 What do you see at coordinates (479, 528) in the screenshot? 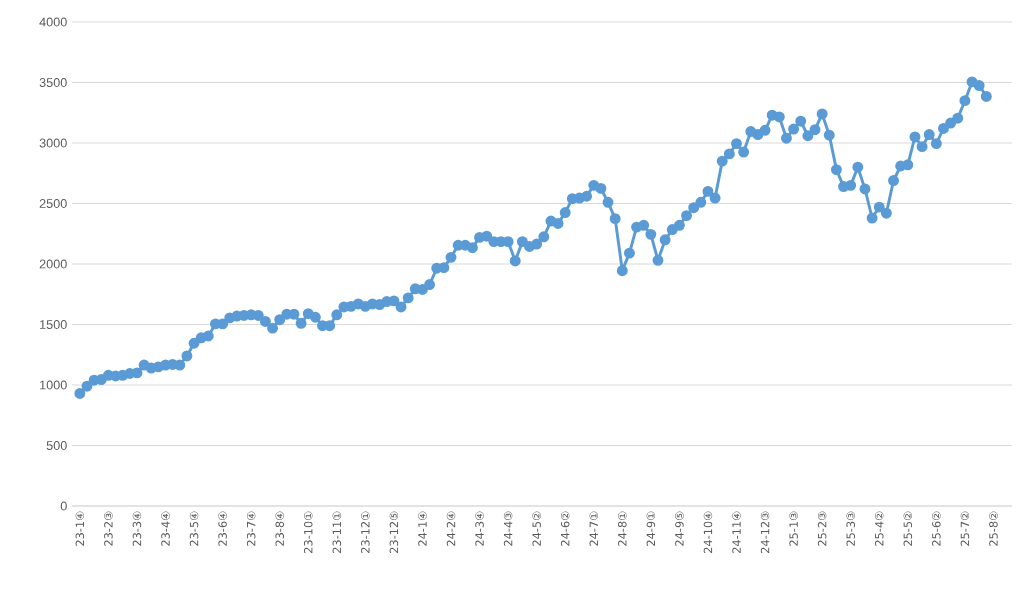
I see `x-tick-label: 24-3④` at bounding box center [479, 528].